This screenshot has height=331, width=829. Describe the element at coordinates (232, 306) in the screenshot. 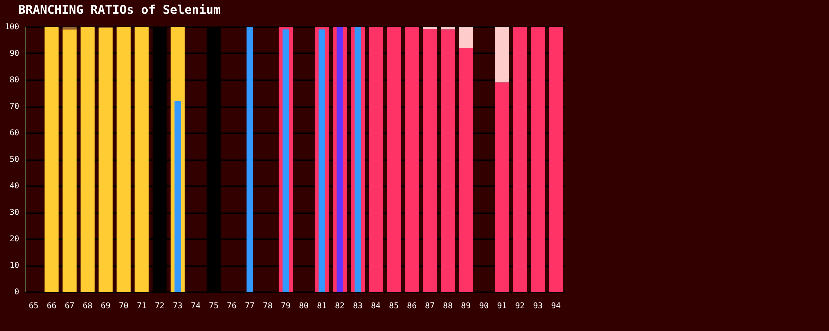

I see `x-tick-label: 76` at that location.